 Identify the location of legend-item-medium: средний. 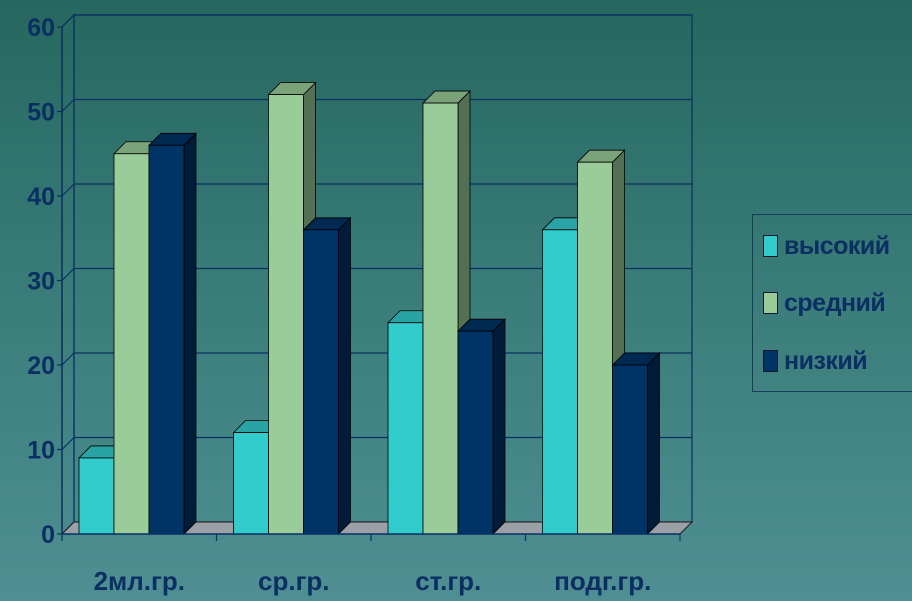
(824, 303).